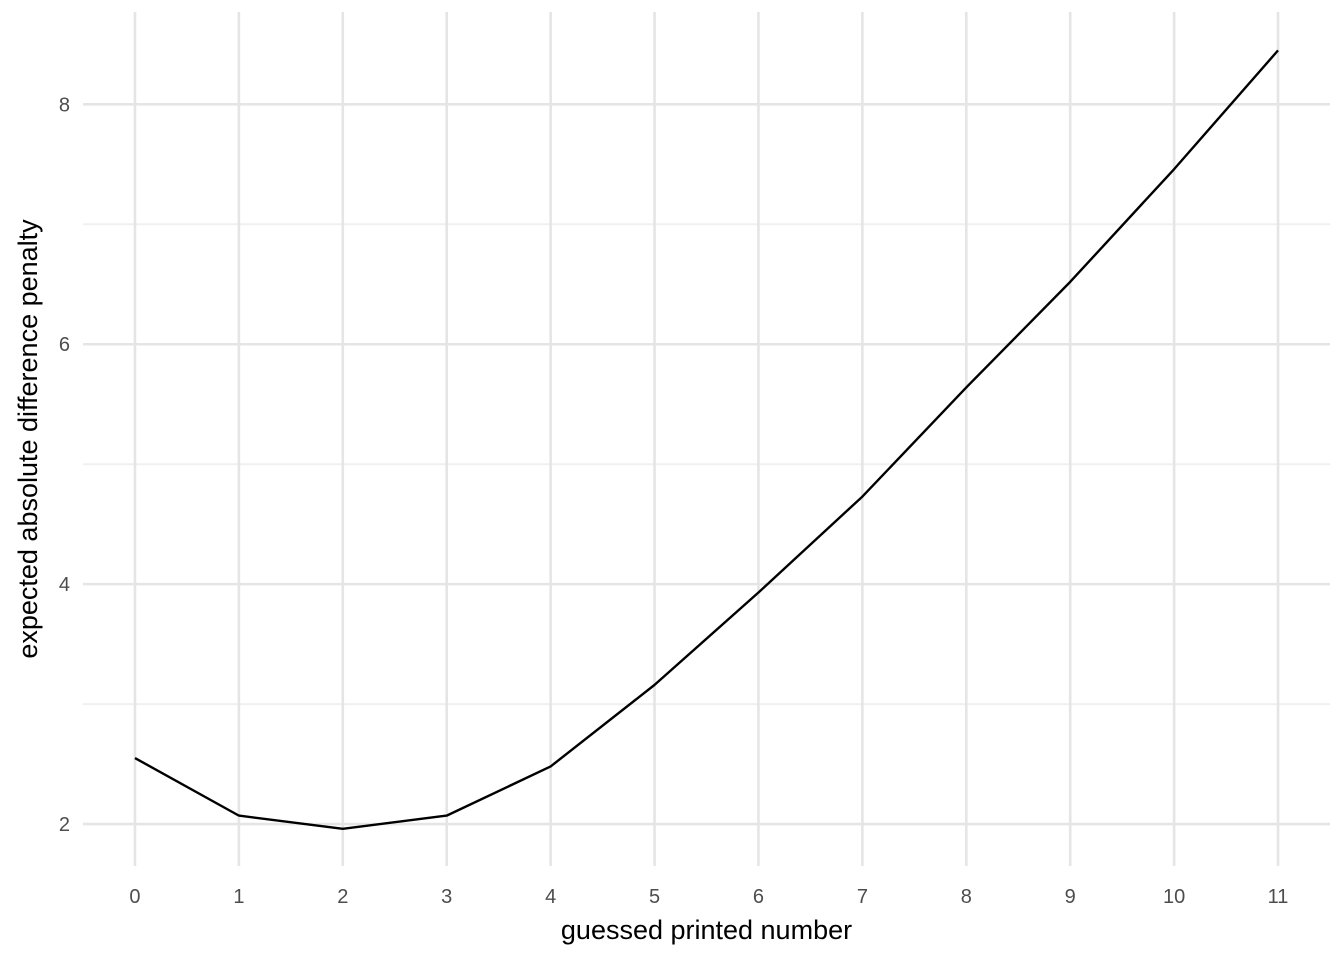 The image size is (1344, 965). What do you see at coordinates (1070, 897) in the screenshot?
I see `x-tick-label: 9` at bounding box center [1070, 897].